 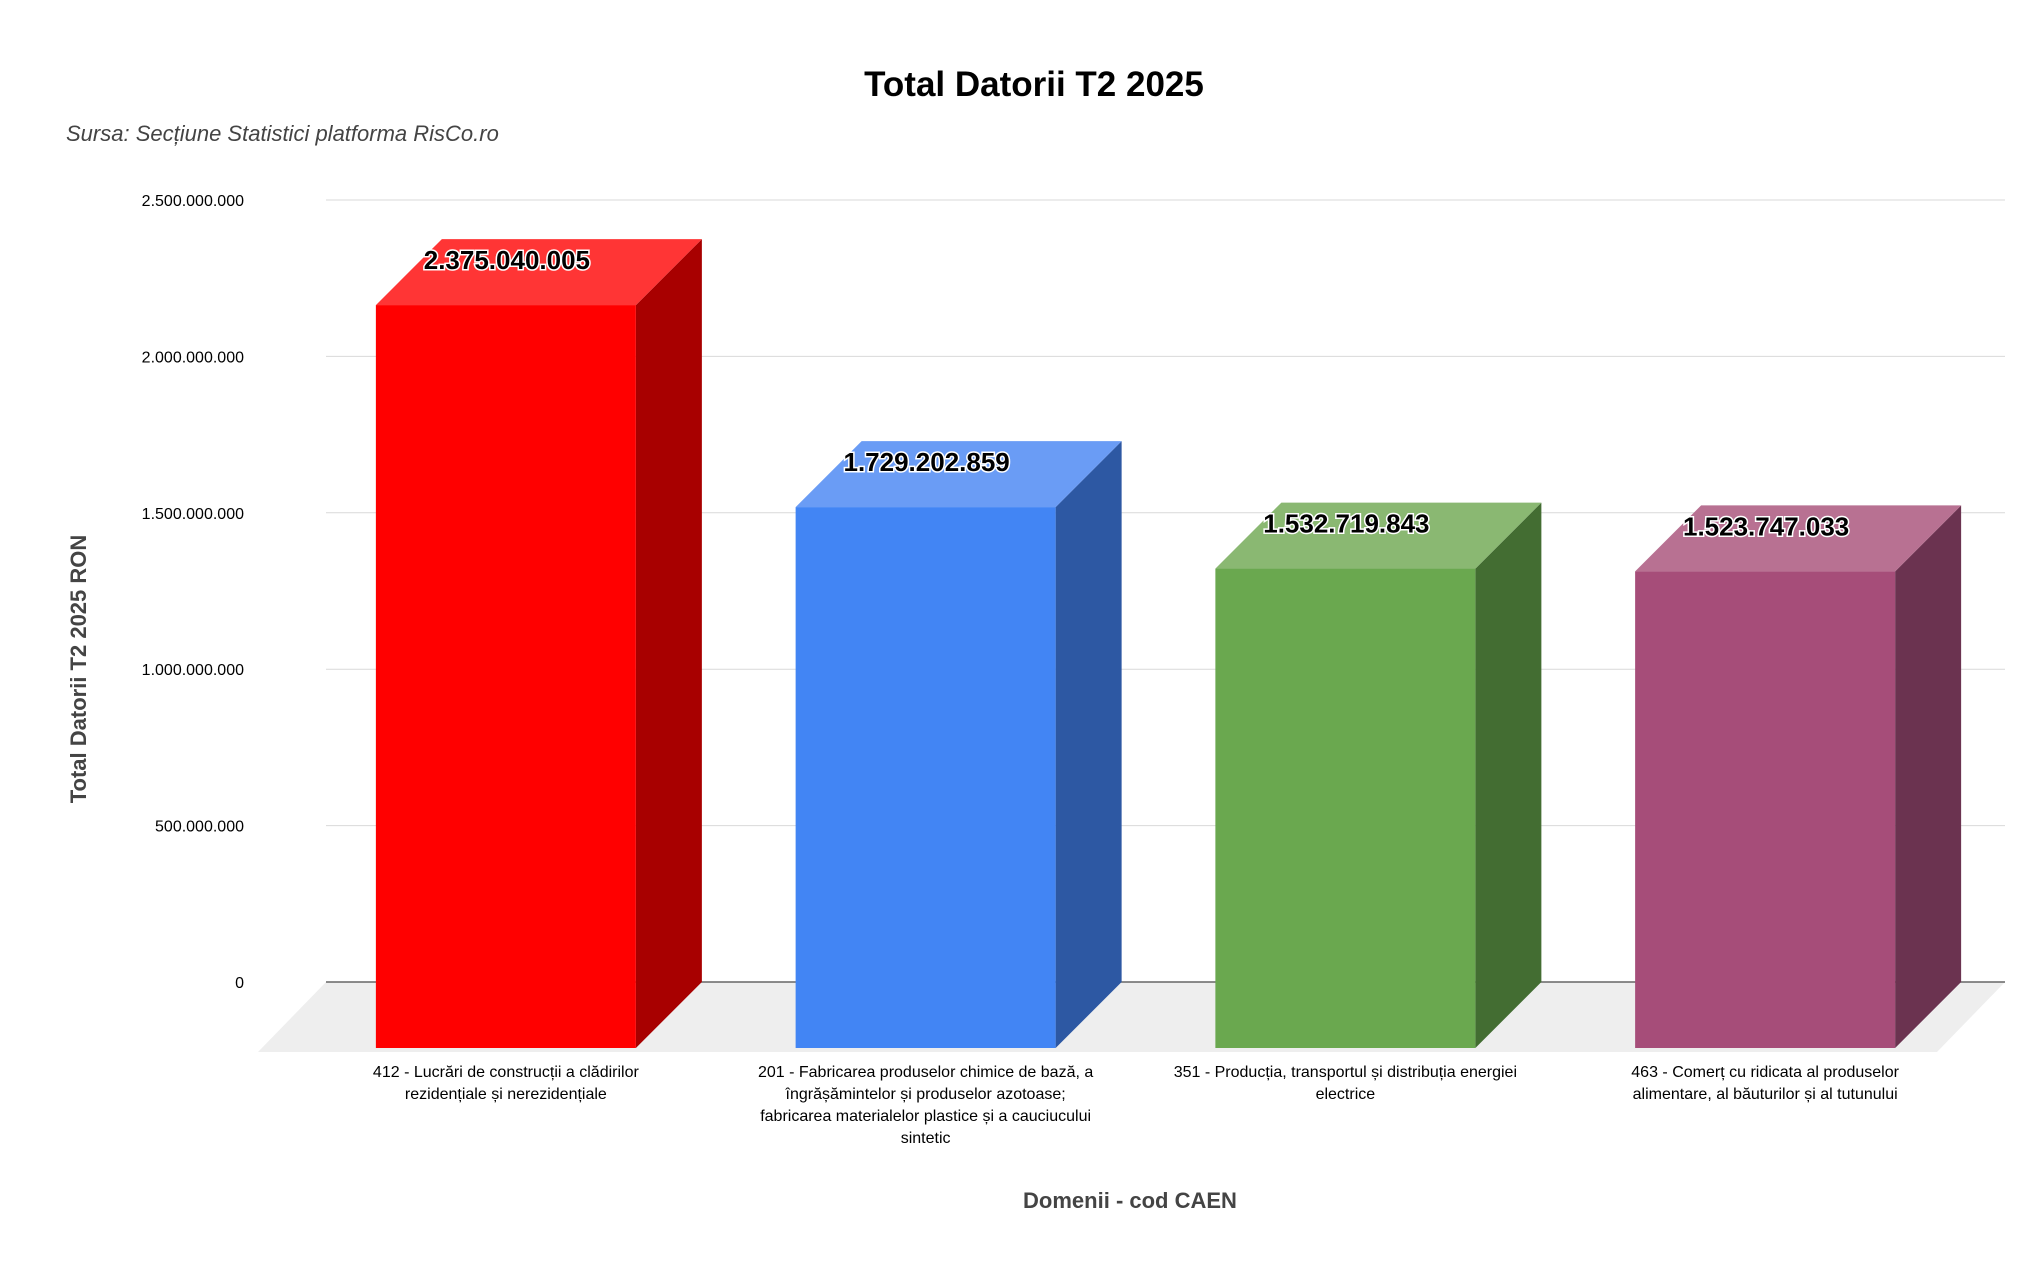 I want to click on y-axis-title: Total Datorii T2 2025 RON, so click(x=78, y=669).